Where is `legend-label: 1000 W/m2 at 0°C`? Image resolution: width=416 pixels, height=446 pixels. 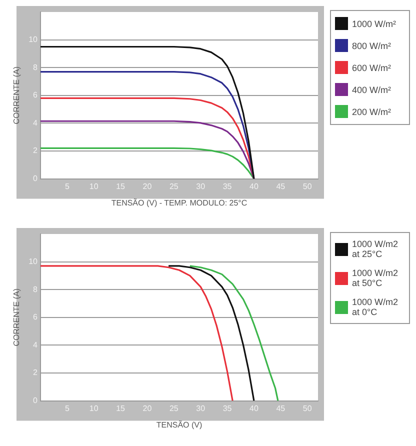 legend-label: 1000 W/m2 at 0°C is located at coordinates (376, 307).